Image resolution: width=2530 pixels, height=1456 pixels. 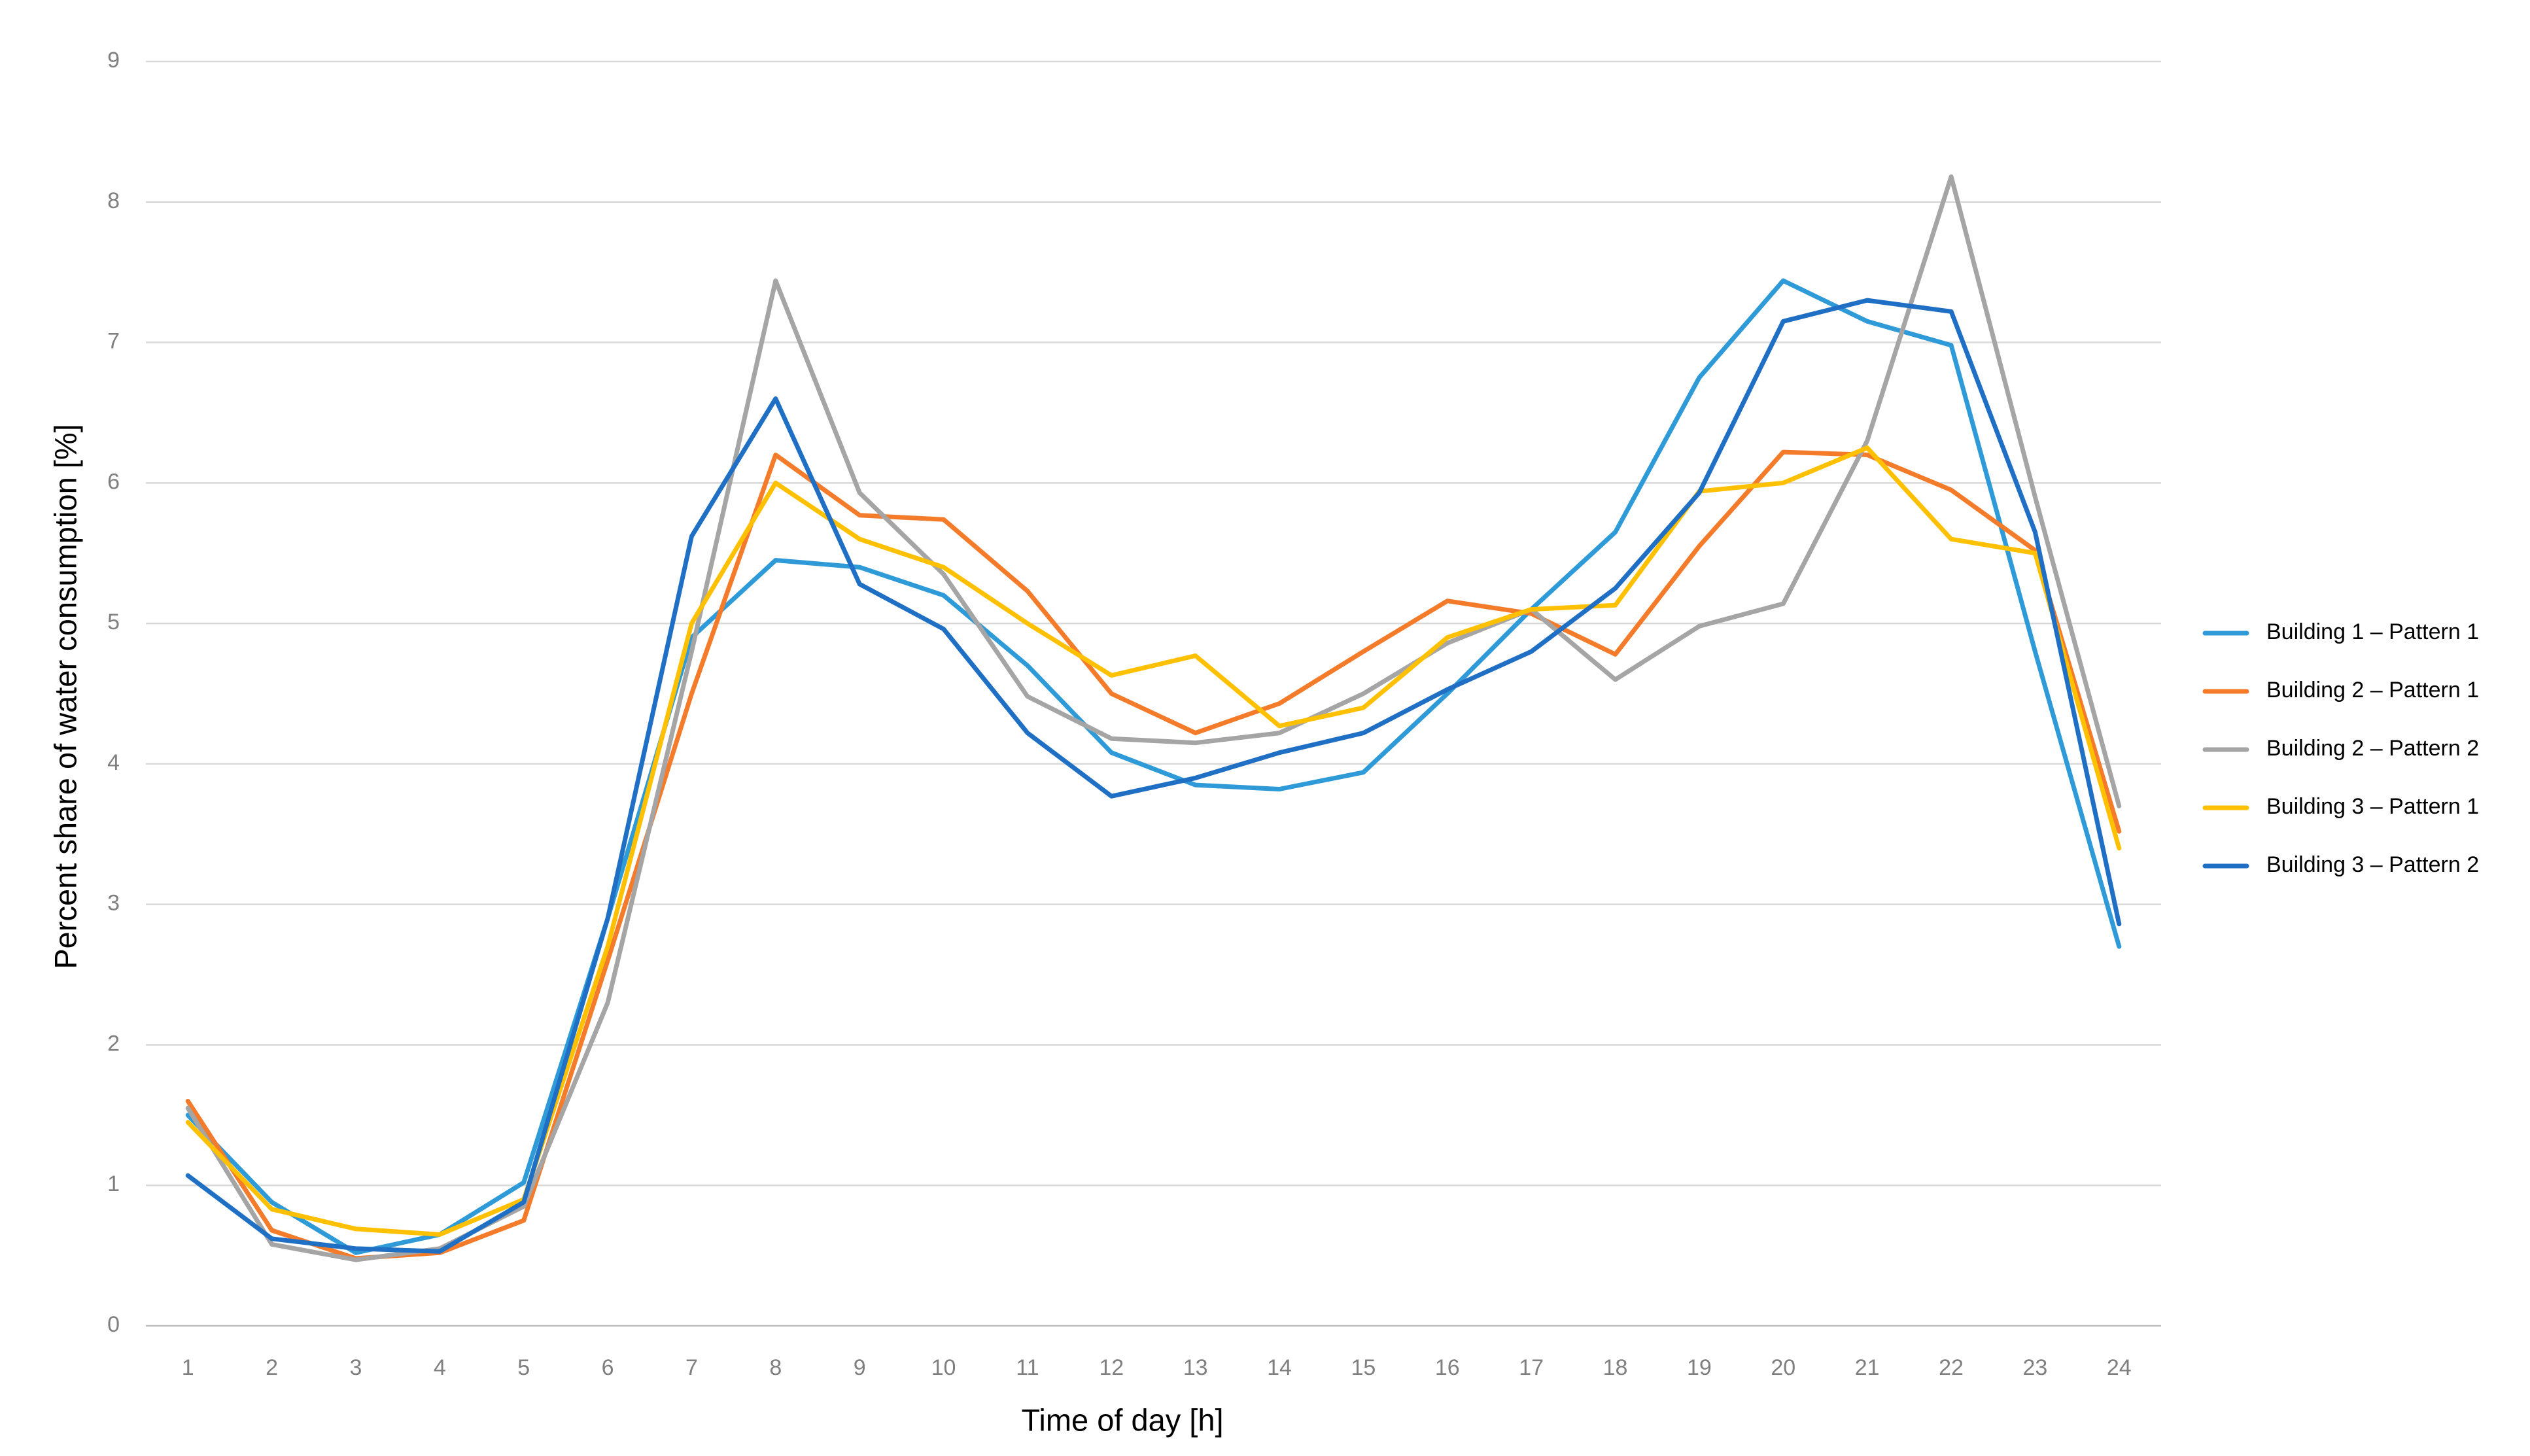 I want to click on x-tick-label: 3, so click(x=355, y=1367).